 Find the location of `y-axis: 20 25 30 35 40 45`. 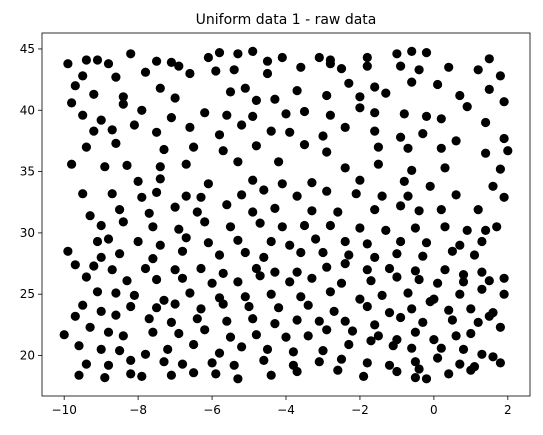

y-axis: 20 25 30 35 40 45 is located at coordinates (31, 202).